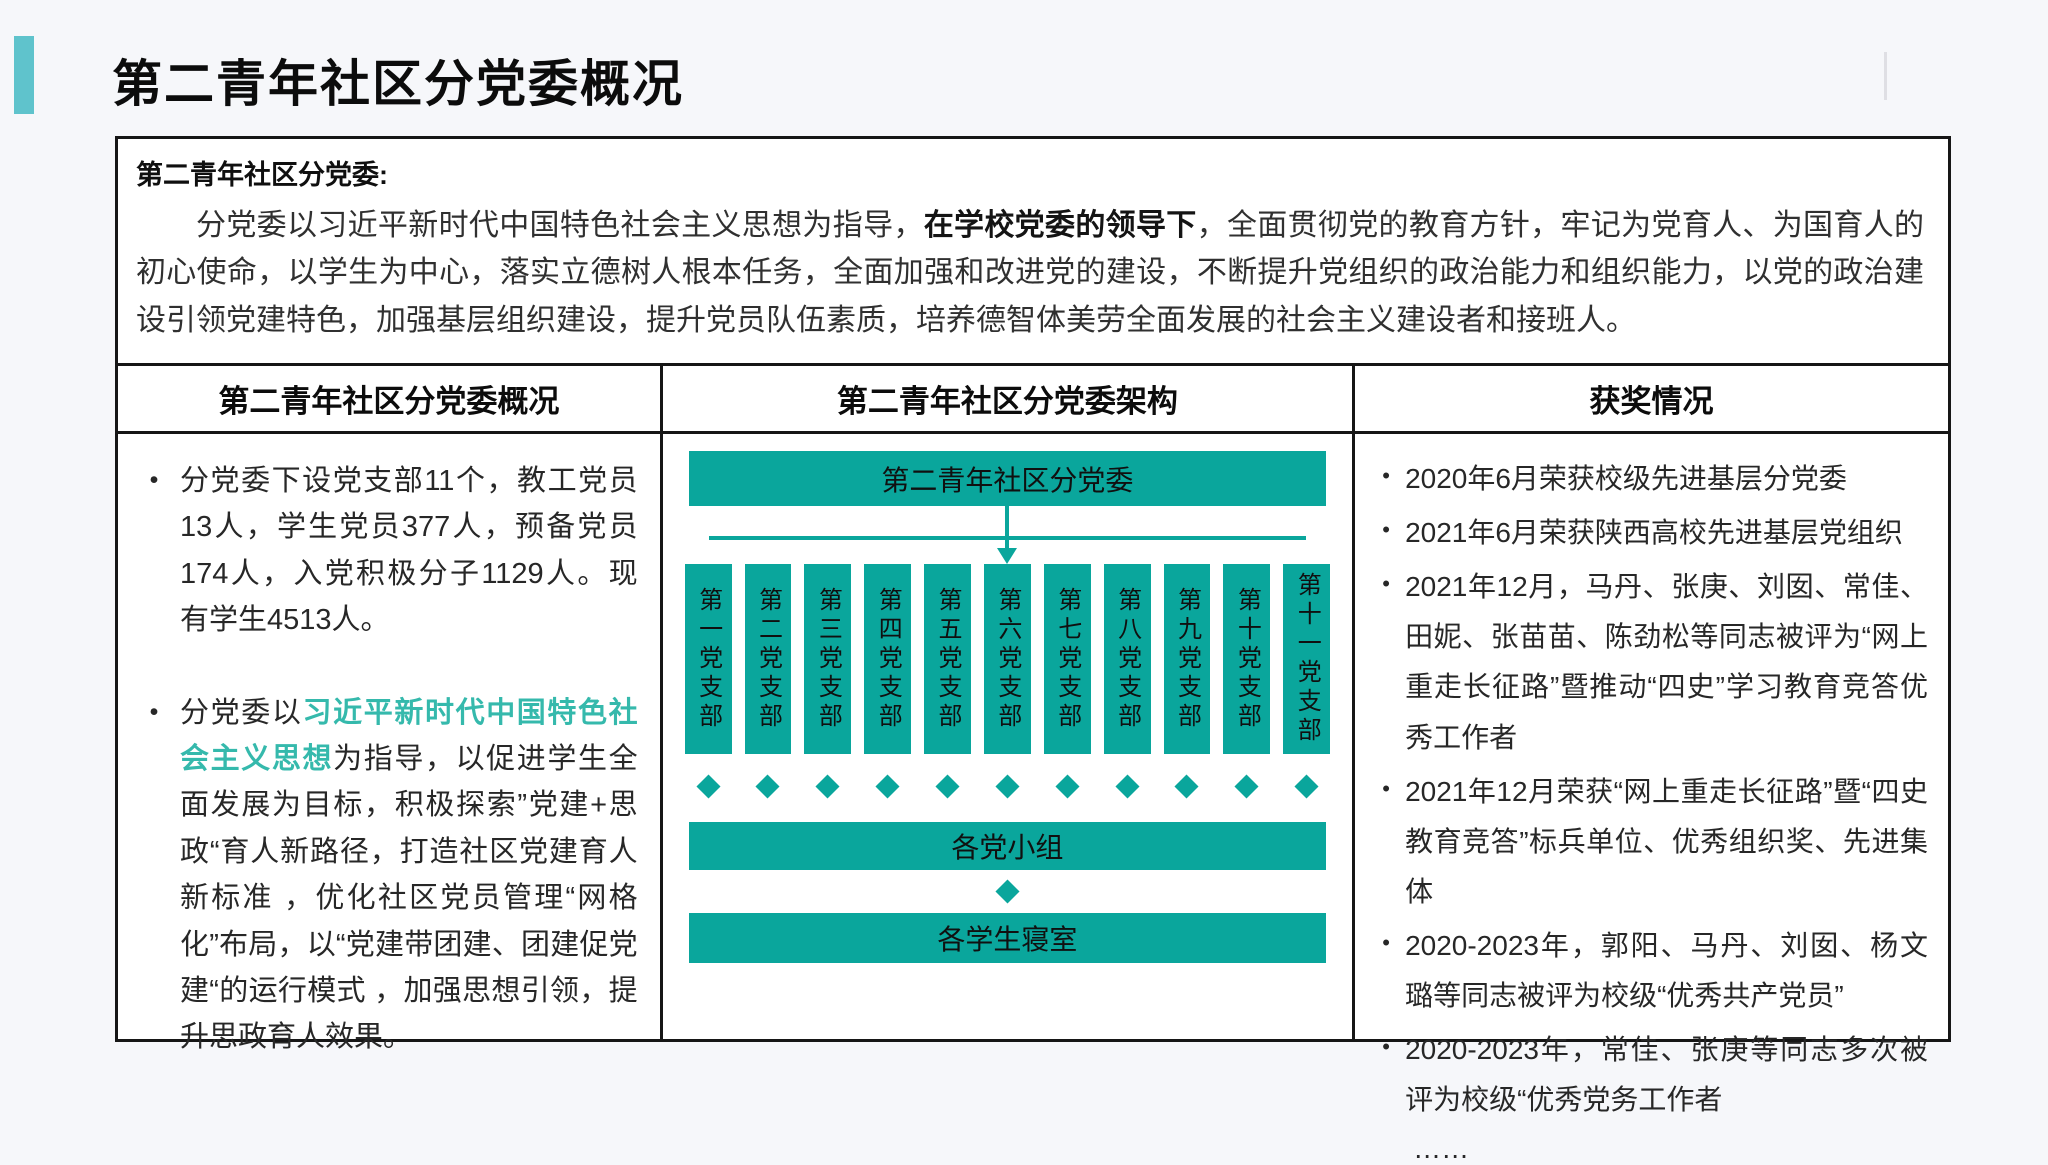  I want to click on org-branch-node: 第五党支部, so click(947, 659).